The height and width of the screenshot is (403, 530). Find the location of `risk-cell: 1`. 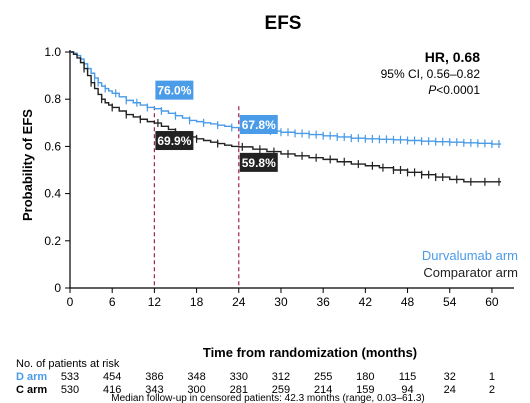

risk-cell: 1 is located at coordinates (492, 377).